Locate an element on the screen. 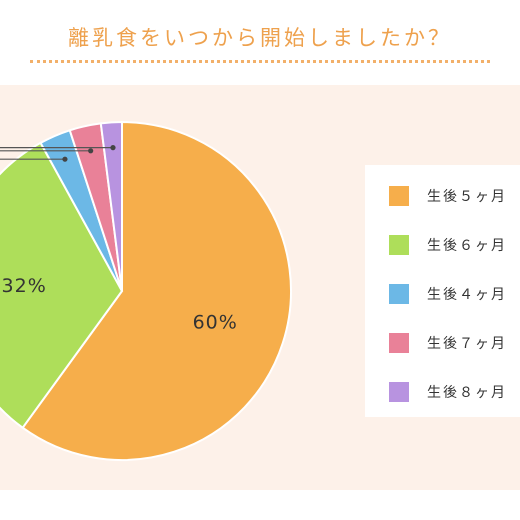 The image size is (520, 520). legend-label: 生後８ヶ月 is located at coordinates (467, 393).